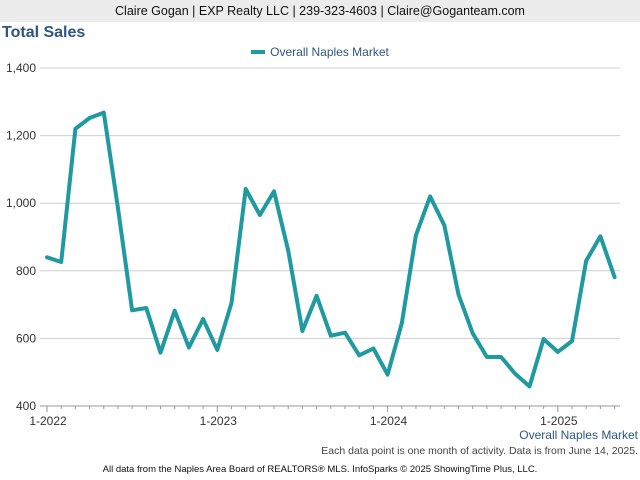 Image resolution: width=640 pixels, height=480 pixels. What do you see at coordinates (26, 338) in the screenshot?
I see `y-tick-label: 600` at bounding box center [26, 338].